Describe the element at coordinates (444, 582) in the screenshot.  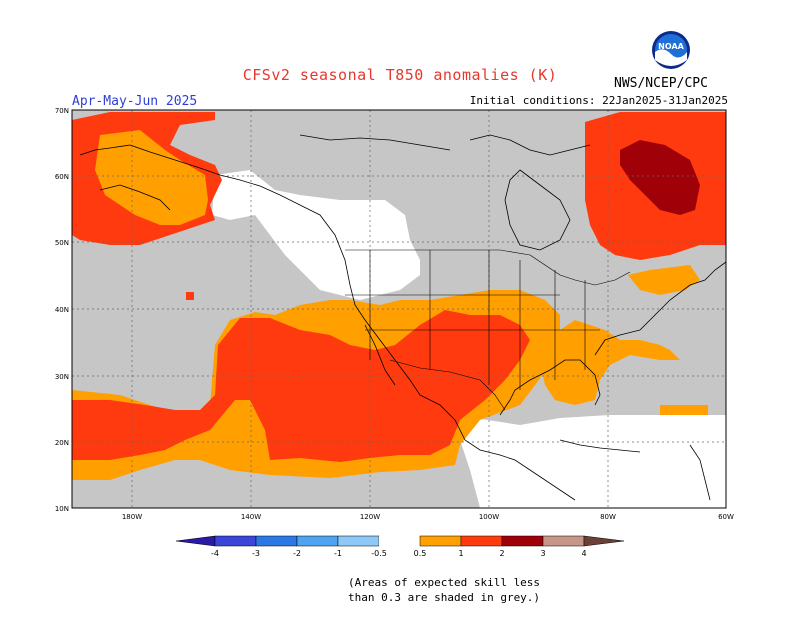
I see `footnote-line-1: (Areas of expected skill less` at that location.